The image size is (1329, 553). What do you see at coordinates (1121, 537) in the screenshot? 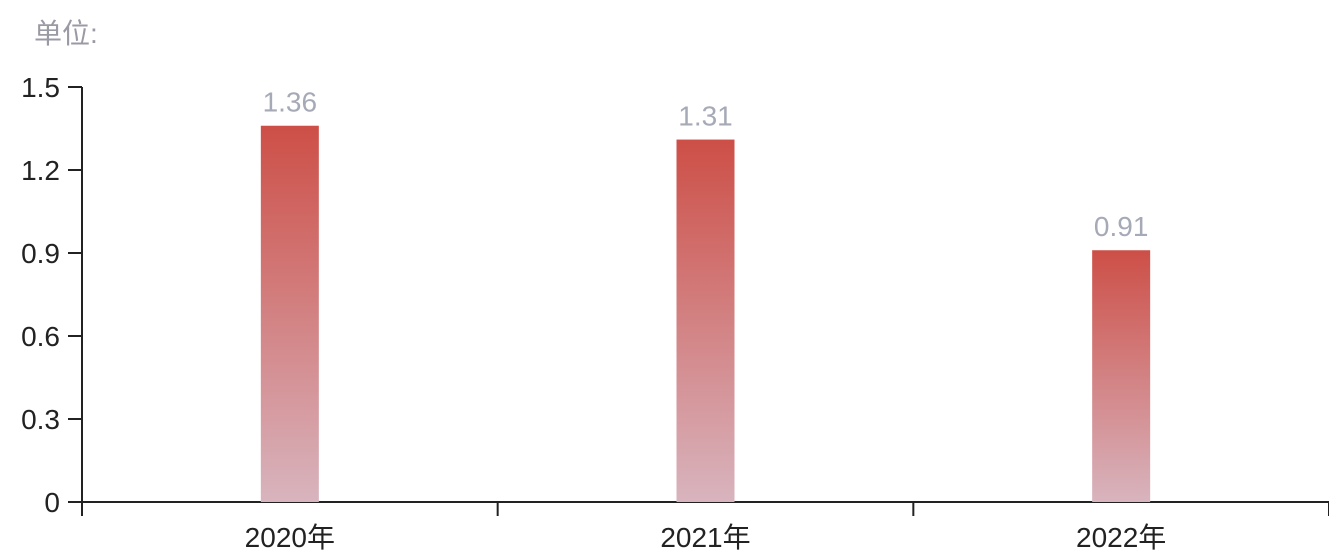
I see `x-category-label: 2022年` at bounding box center [1121, 537].